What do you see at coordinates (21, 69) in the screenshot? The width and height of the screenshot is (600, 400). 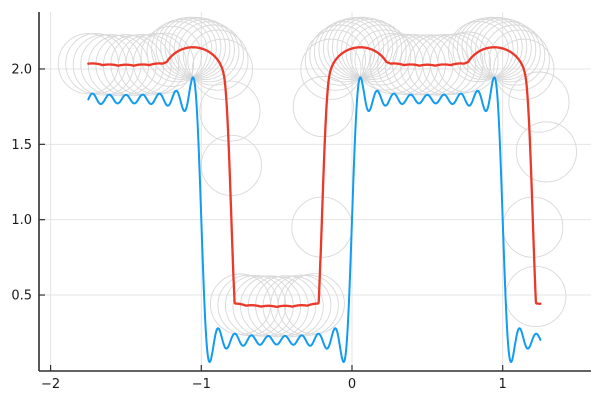 I see `y-tick-label: 2.0` at bounding box center [21, 69].